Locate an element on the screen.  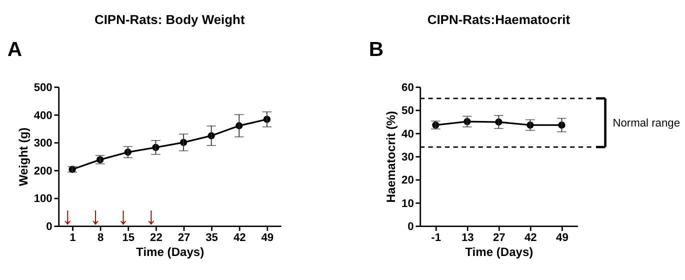
x-tick-label: 8 is located at coordinates (100, 238).